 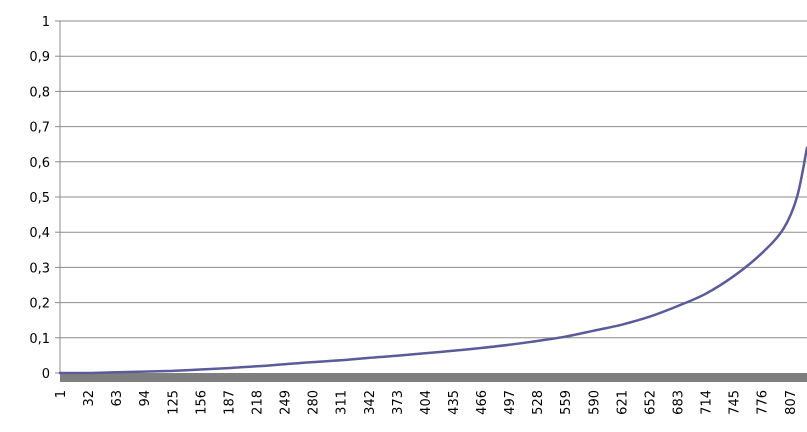 I want to click on x-tick-label: 714, so click(x=707, y=402).